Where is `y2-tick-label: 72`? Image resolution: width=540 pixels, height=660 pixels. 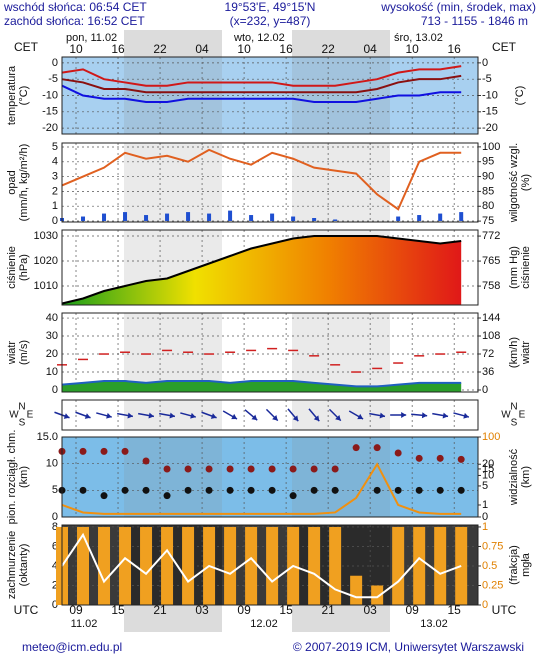
y2-tick-label: 72 is located at coordinates (488, 354).